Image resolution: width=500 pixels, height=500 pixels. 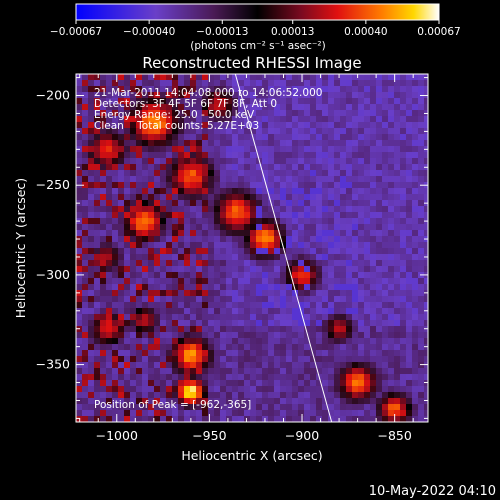 I want to click on info-line-counts: Clean Total counts: 5.27E+03, so click(x=176, y=126).